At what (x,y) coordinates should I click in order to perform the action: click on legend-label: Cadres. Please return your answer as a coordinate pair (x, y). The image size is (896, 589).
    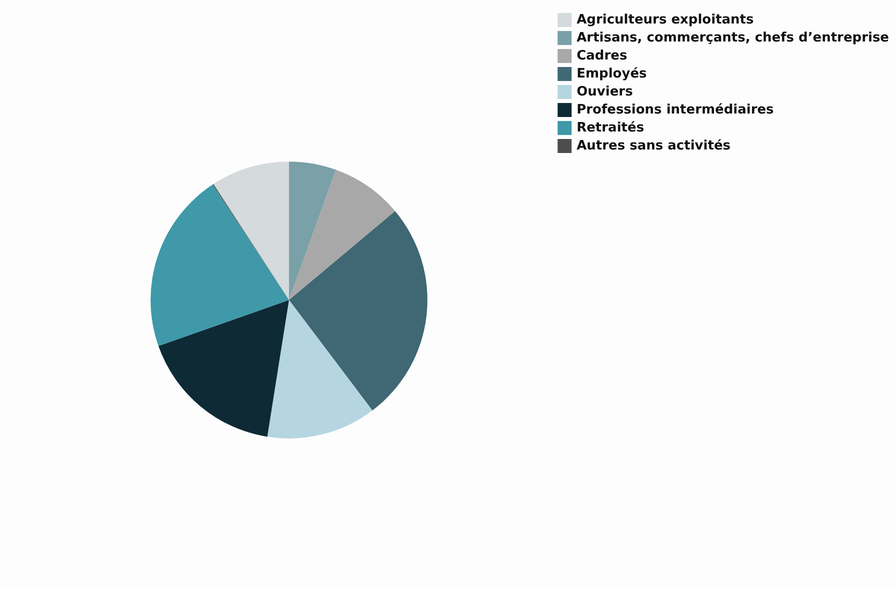
    Looking at the image, I should click on (602, 56).